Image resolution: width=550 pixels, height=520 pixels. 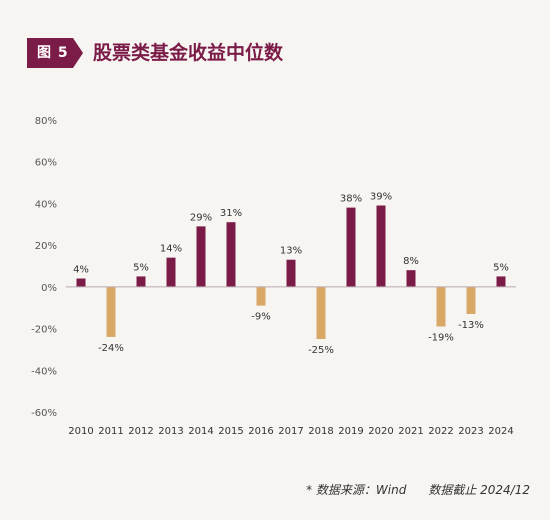 What do you see at coordinates (351, 199) in the screenshot?
I see `data-label: 38%` at bounding box center [351, 199].